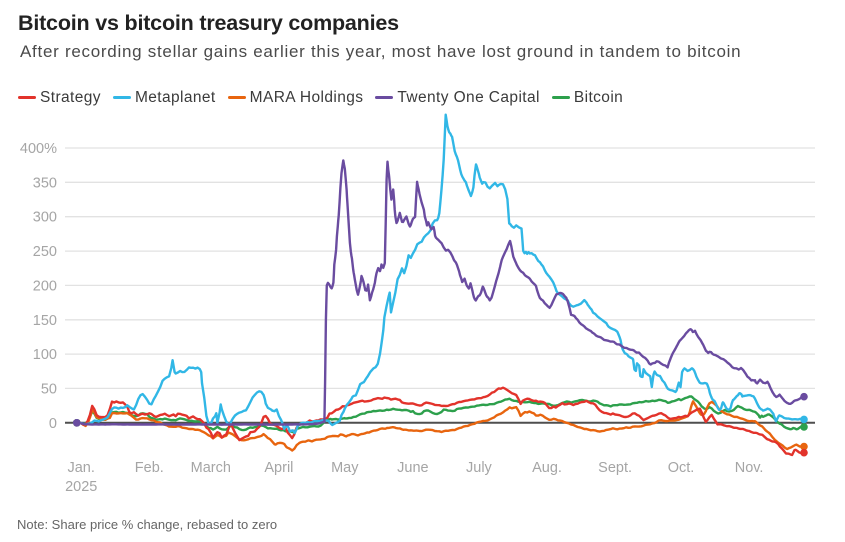 The height and width of the screenshot is (542, 845). What do you see at coordinates (53, 424) in the screenshot?
I see `svg-text: 0` at bounding box center [53, 424].